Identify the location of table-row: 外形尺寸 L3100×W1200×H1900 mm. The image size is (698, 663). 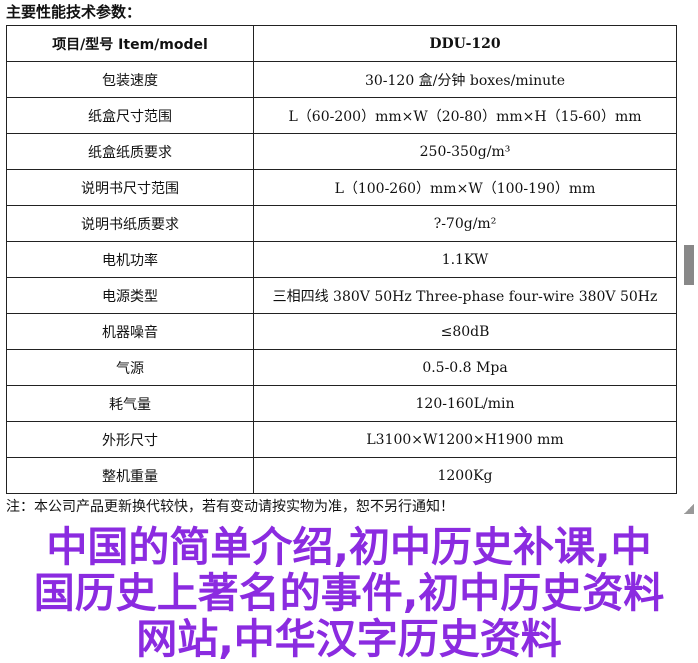
(341, 439).